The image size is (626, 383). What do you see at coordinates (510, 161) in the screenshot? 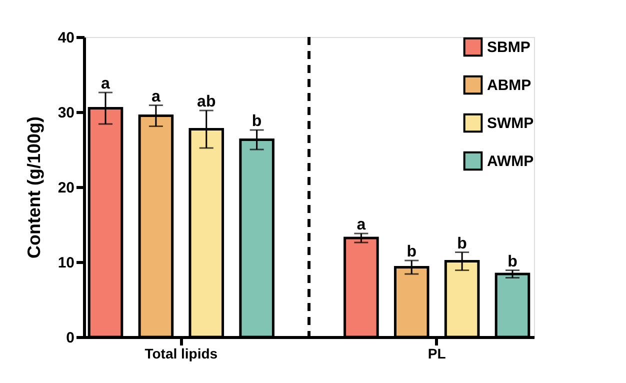
I see `legend-label: AWMP` at bounding box center [510, 161].